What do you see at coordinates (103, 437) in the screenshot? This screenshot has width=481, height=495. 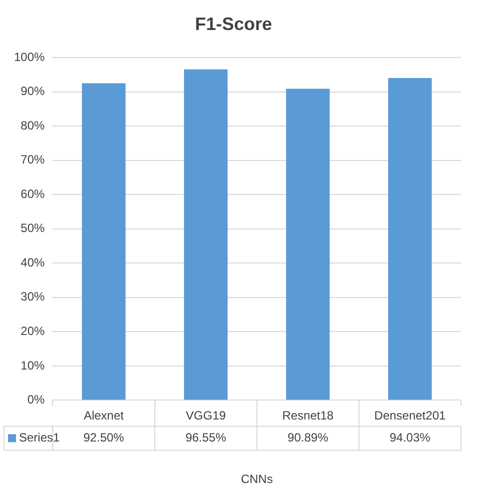 I see `data-label: 92.50%` at bounding box center [103, 437].